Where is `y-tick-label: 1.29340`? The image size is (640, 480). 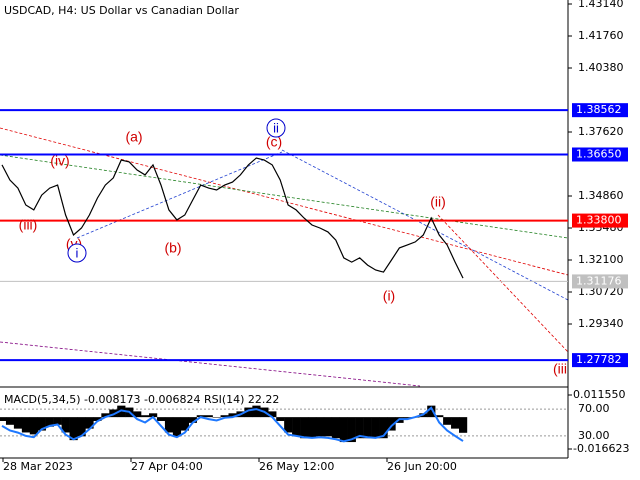 y-tick-label: 1.29340 is located at coordinates (601, 323).